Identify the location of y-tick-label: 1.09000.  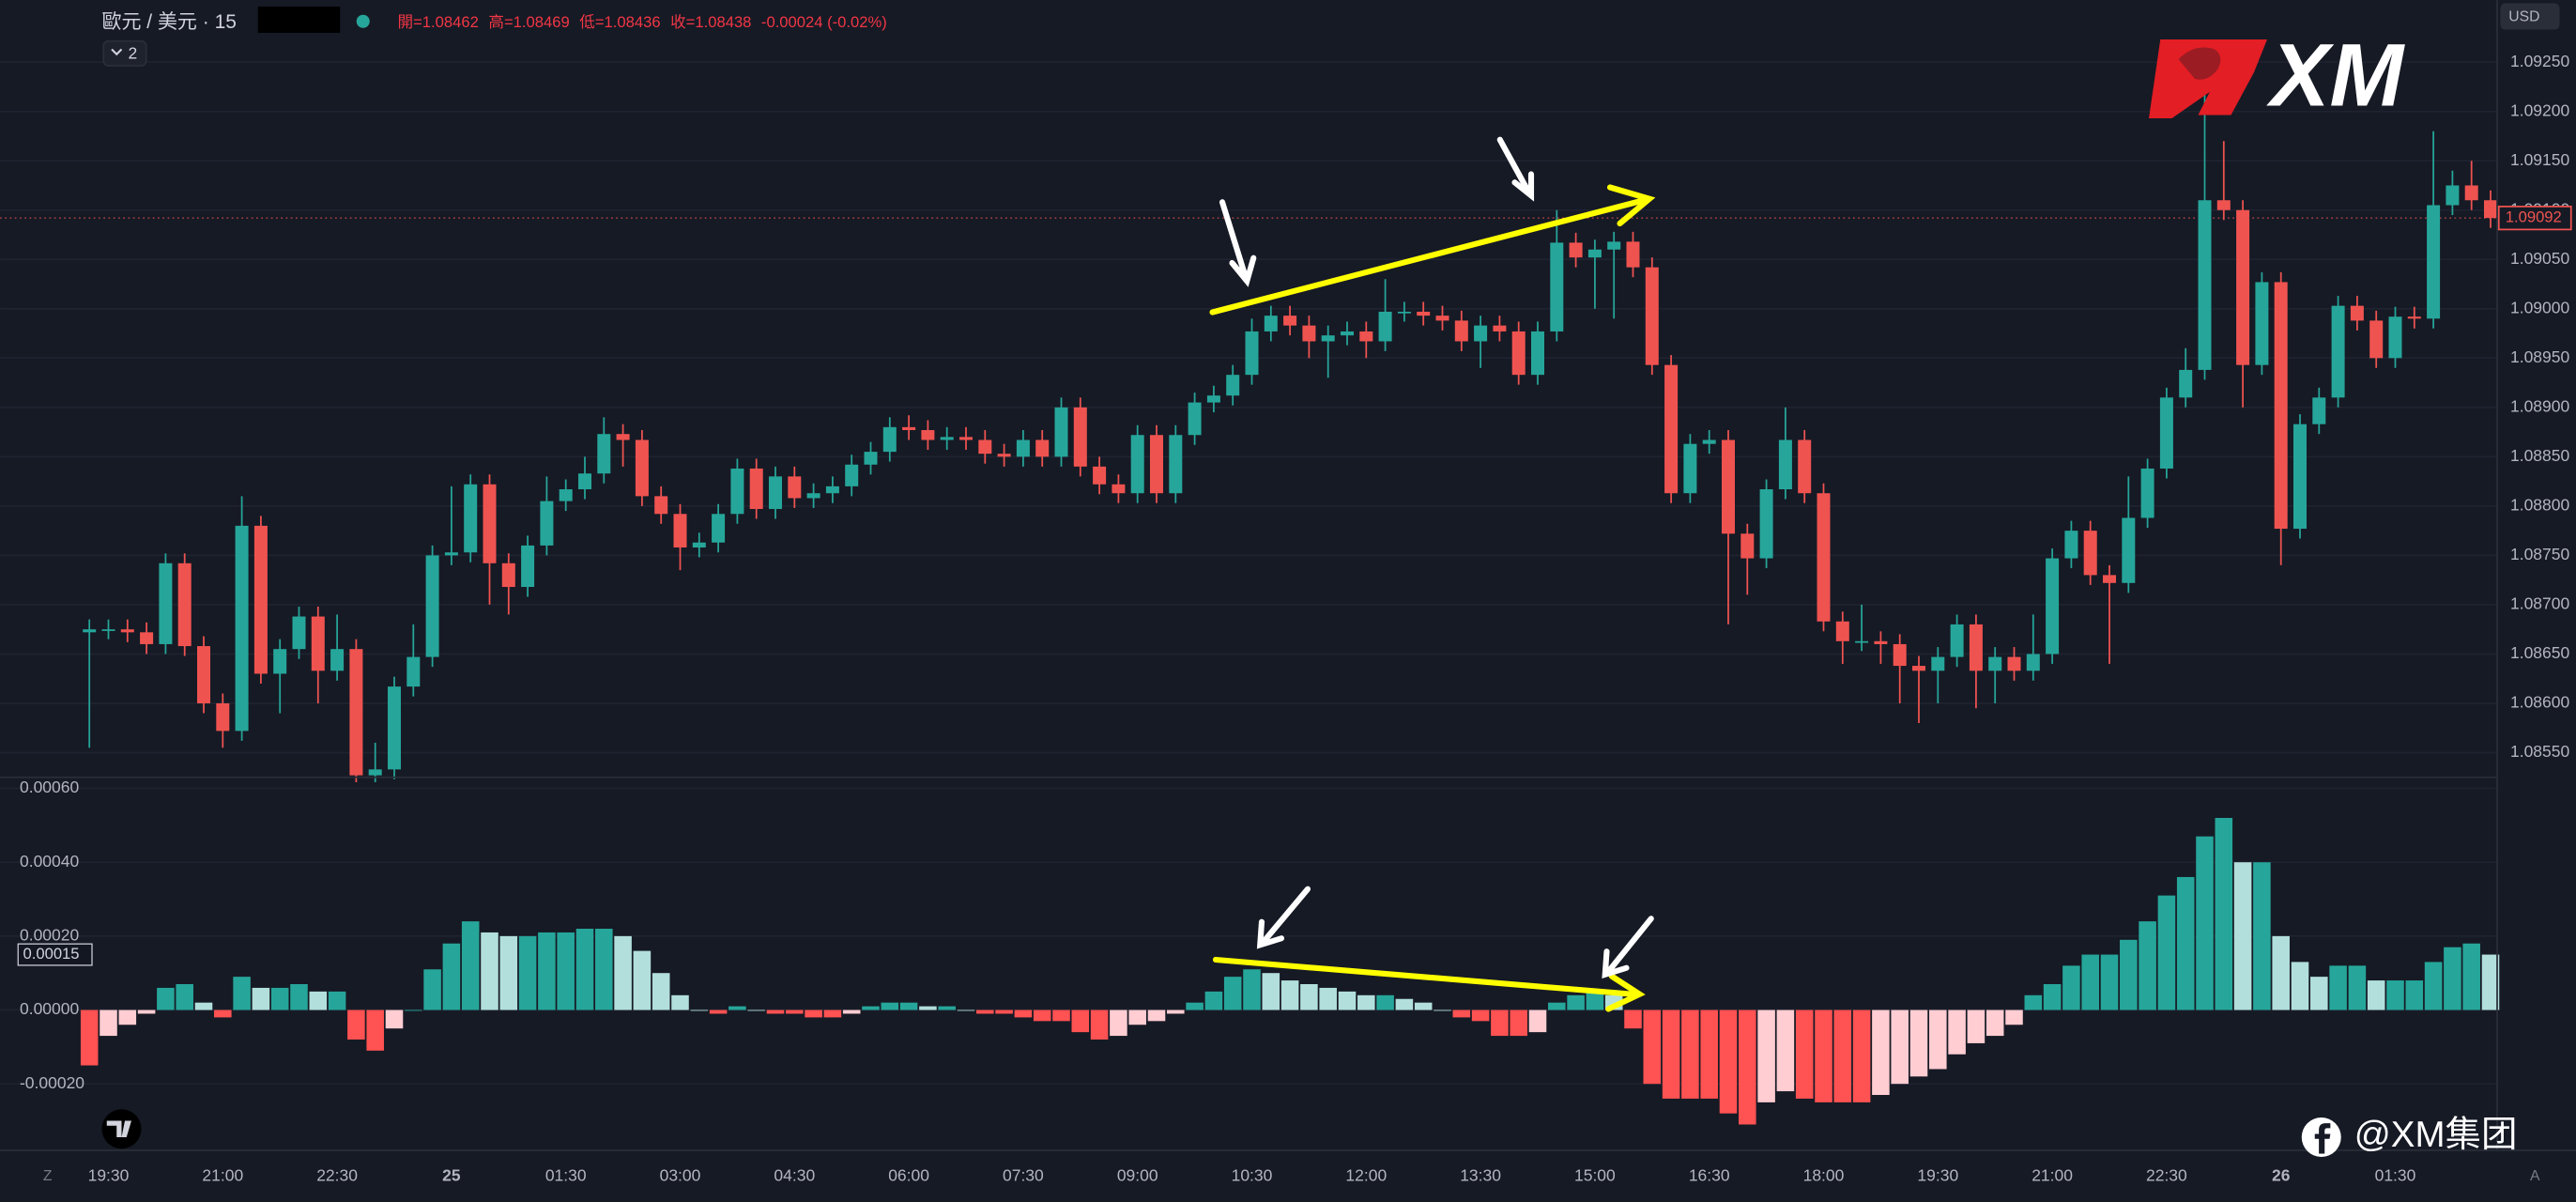
(2540, 307).